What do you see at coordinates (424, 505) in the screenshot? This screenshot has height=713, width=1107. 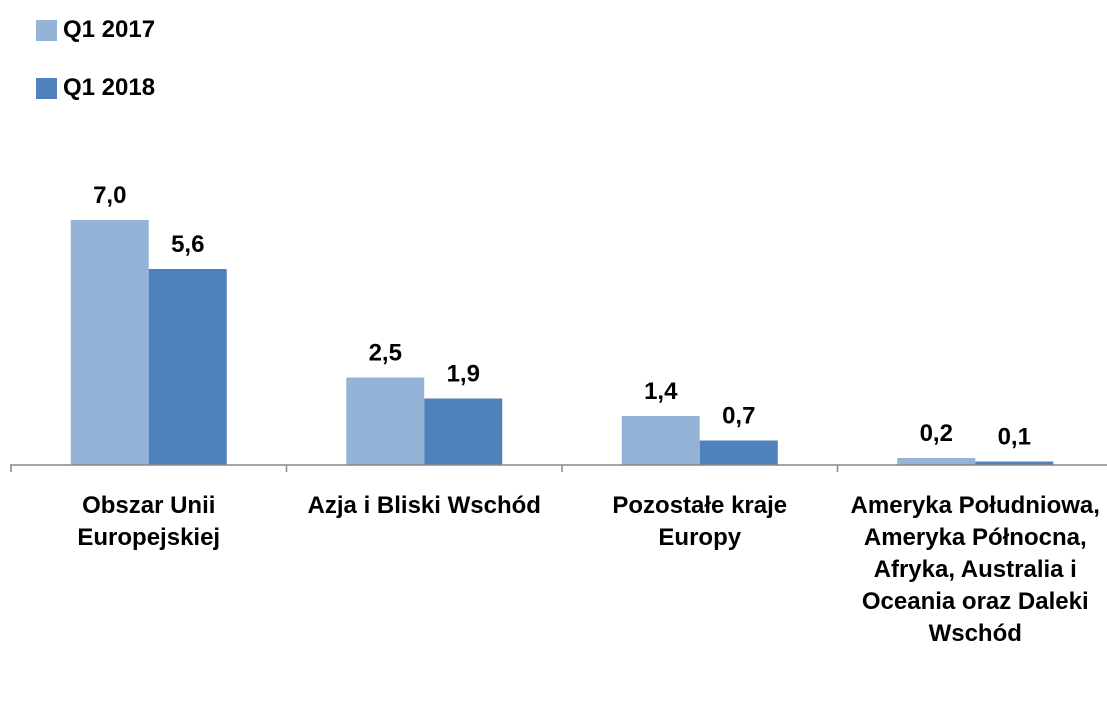 I see `x-tick-label-azja-i-bliski-wschod: Azja i Bliski Wschód` at bounding box center [424, 505].